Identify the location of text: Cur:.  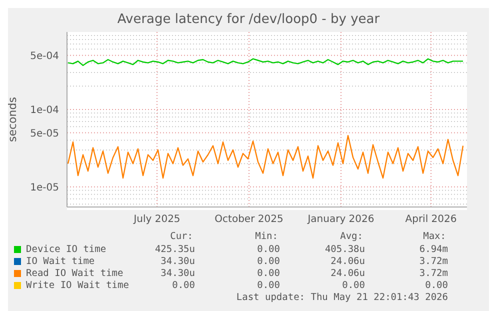
(181, 236).